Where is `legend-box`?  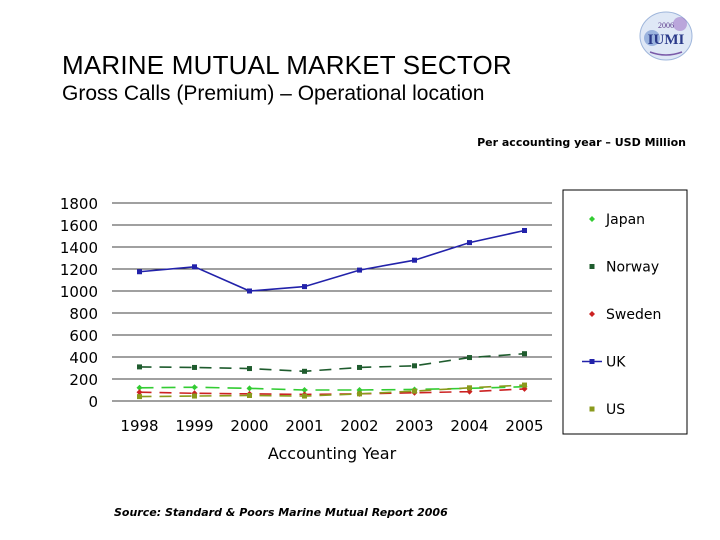
legend-box is located at coordinates (625, 312).